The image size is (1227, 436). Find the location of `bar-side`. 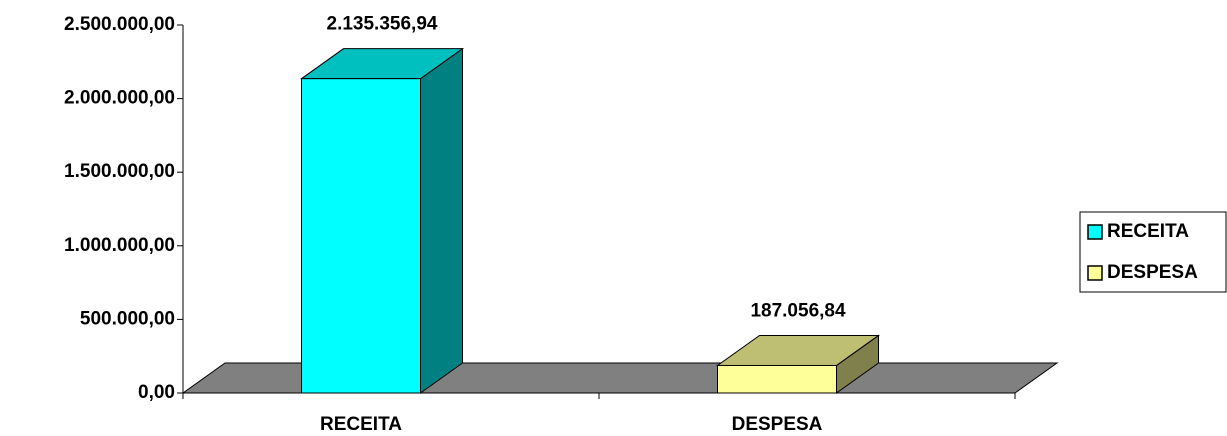

bar-side is located at coordinates (441, 220).